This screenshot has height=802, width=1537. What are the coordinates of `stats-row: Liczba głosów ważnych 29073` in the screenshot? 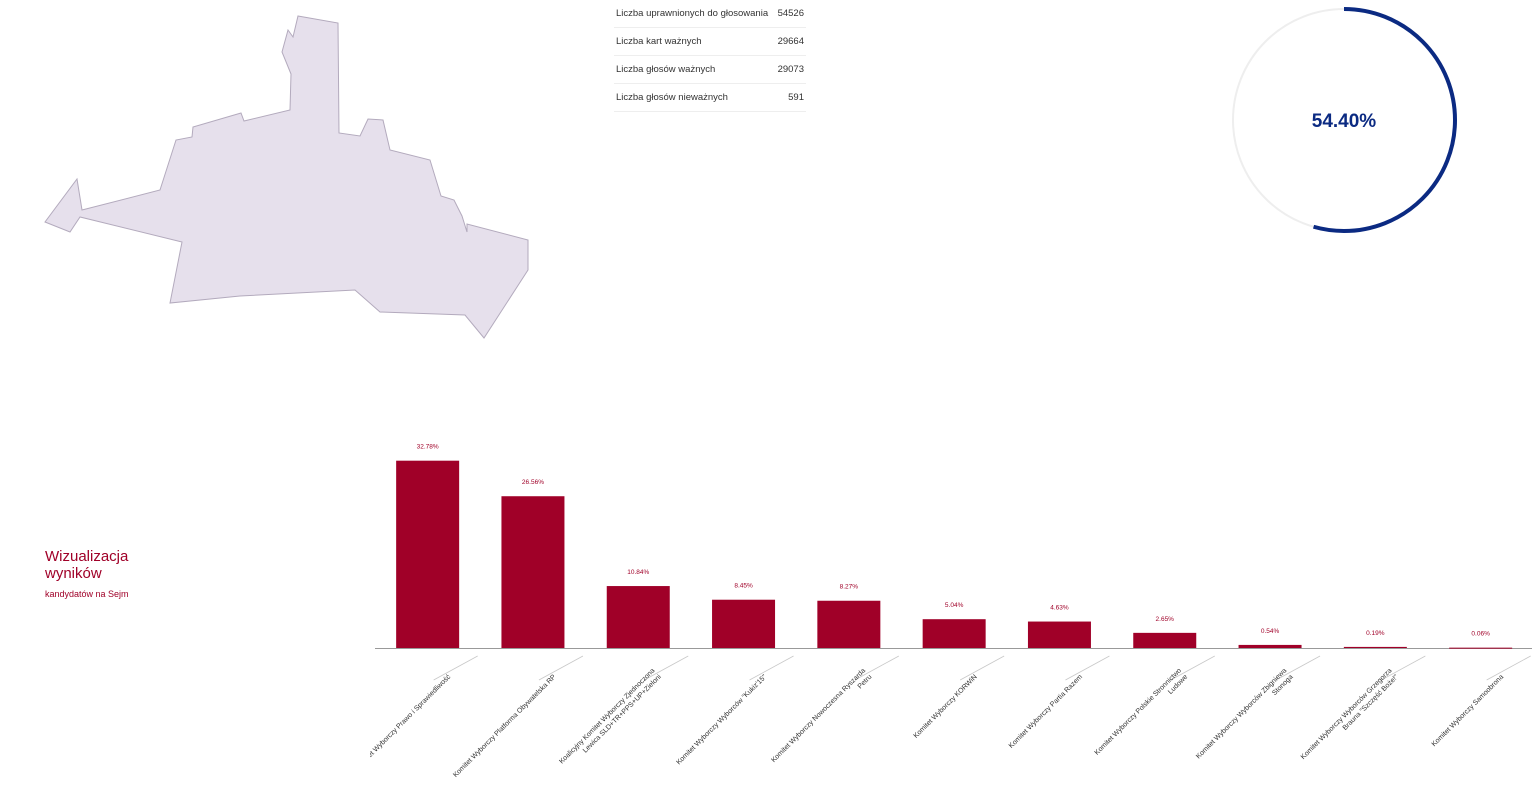 It's located at (710, 69).